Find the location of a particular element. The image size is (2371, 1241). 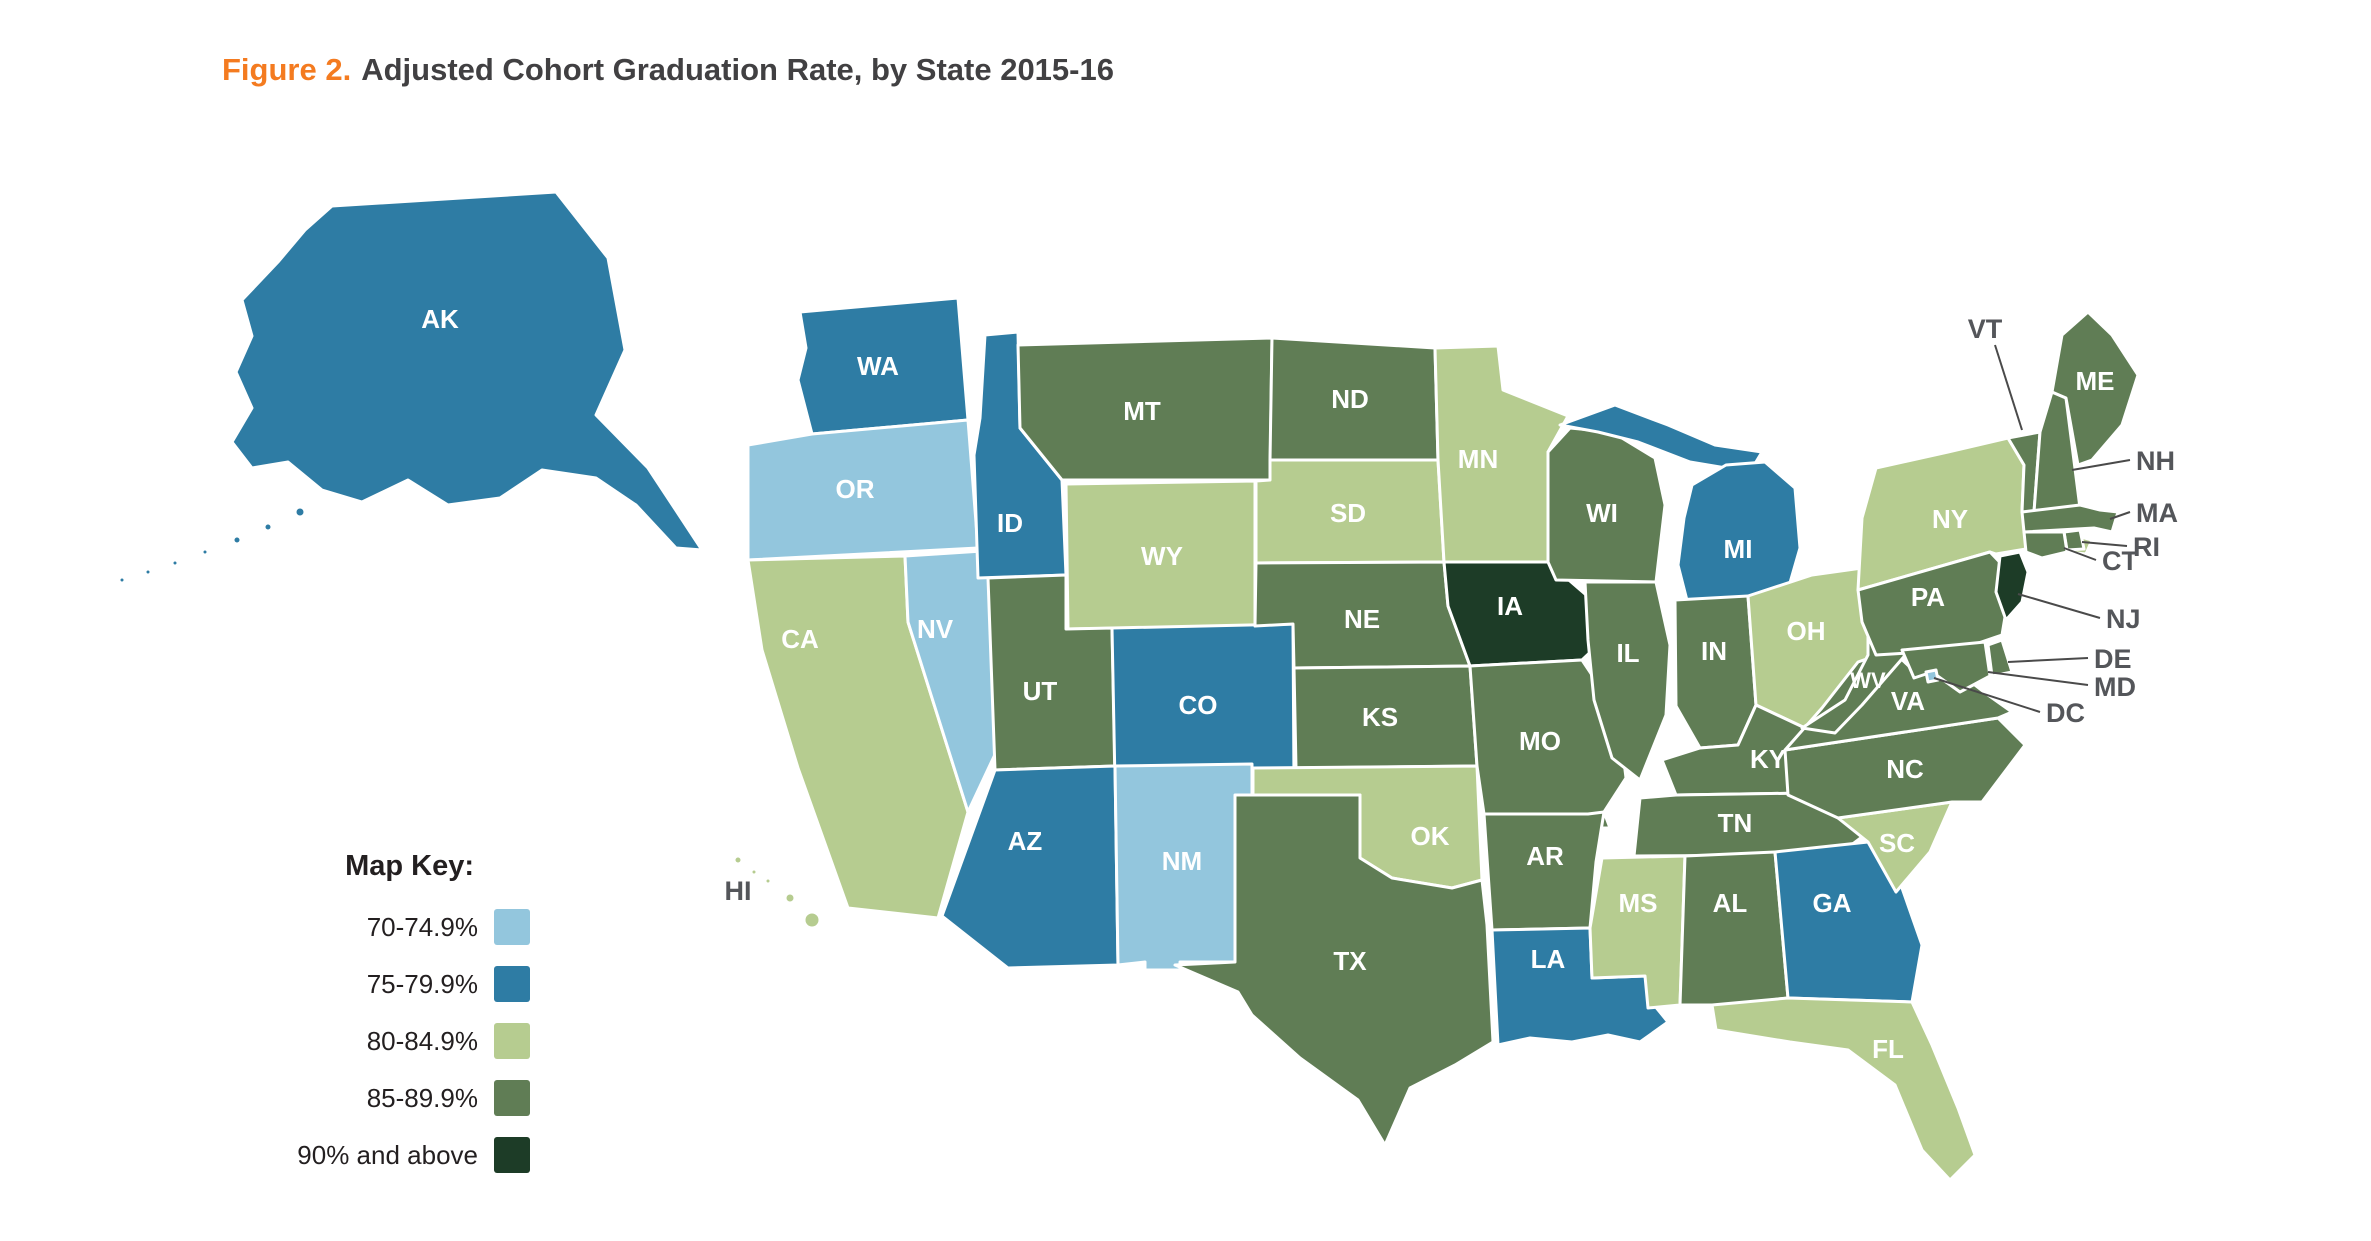

state-MD is located at coordinates (1946, 667).